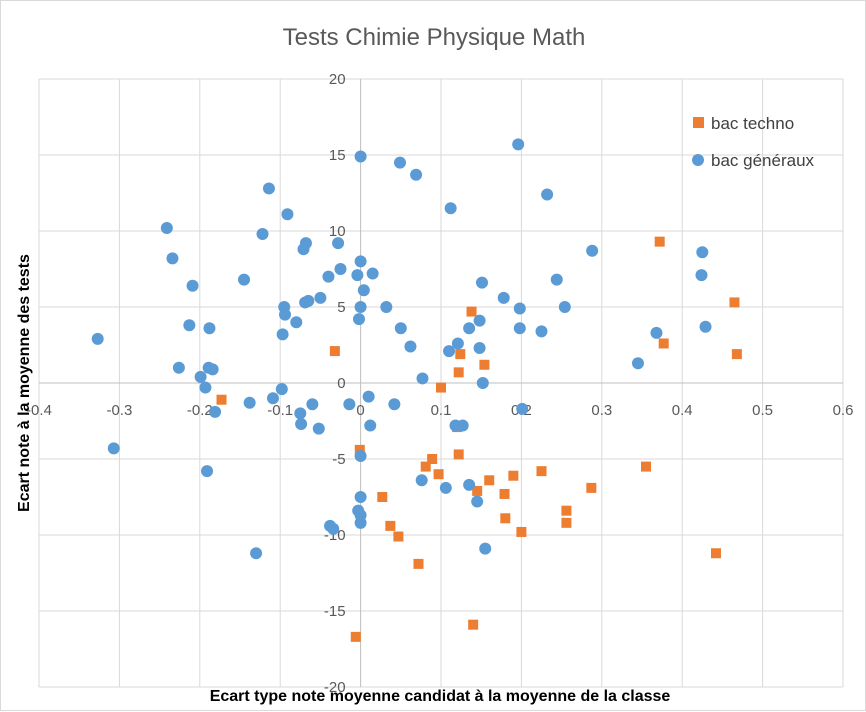  I want to click on x-tick-label: 0.3, so click(601, 410).